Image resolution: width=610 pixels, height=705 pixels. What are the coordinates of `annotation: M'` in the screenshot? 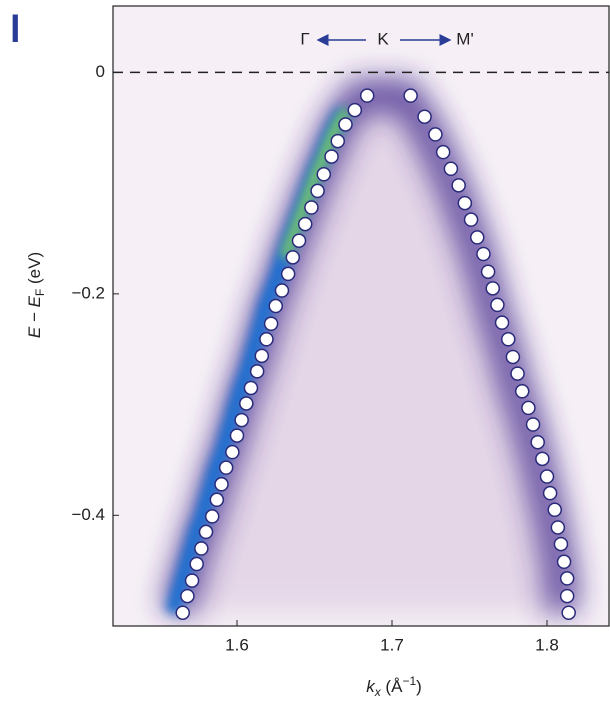 It's located at (464, 38).